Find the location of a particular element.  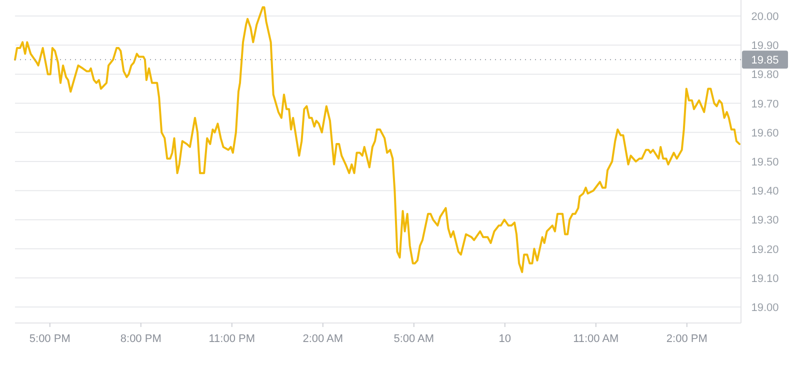

y-tick-label: 19.90 is located at coordinates (765, 46).